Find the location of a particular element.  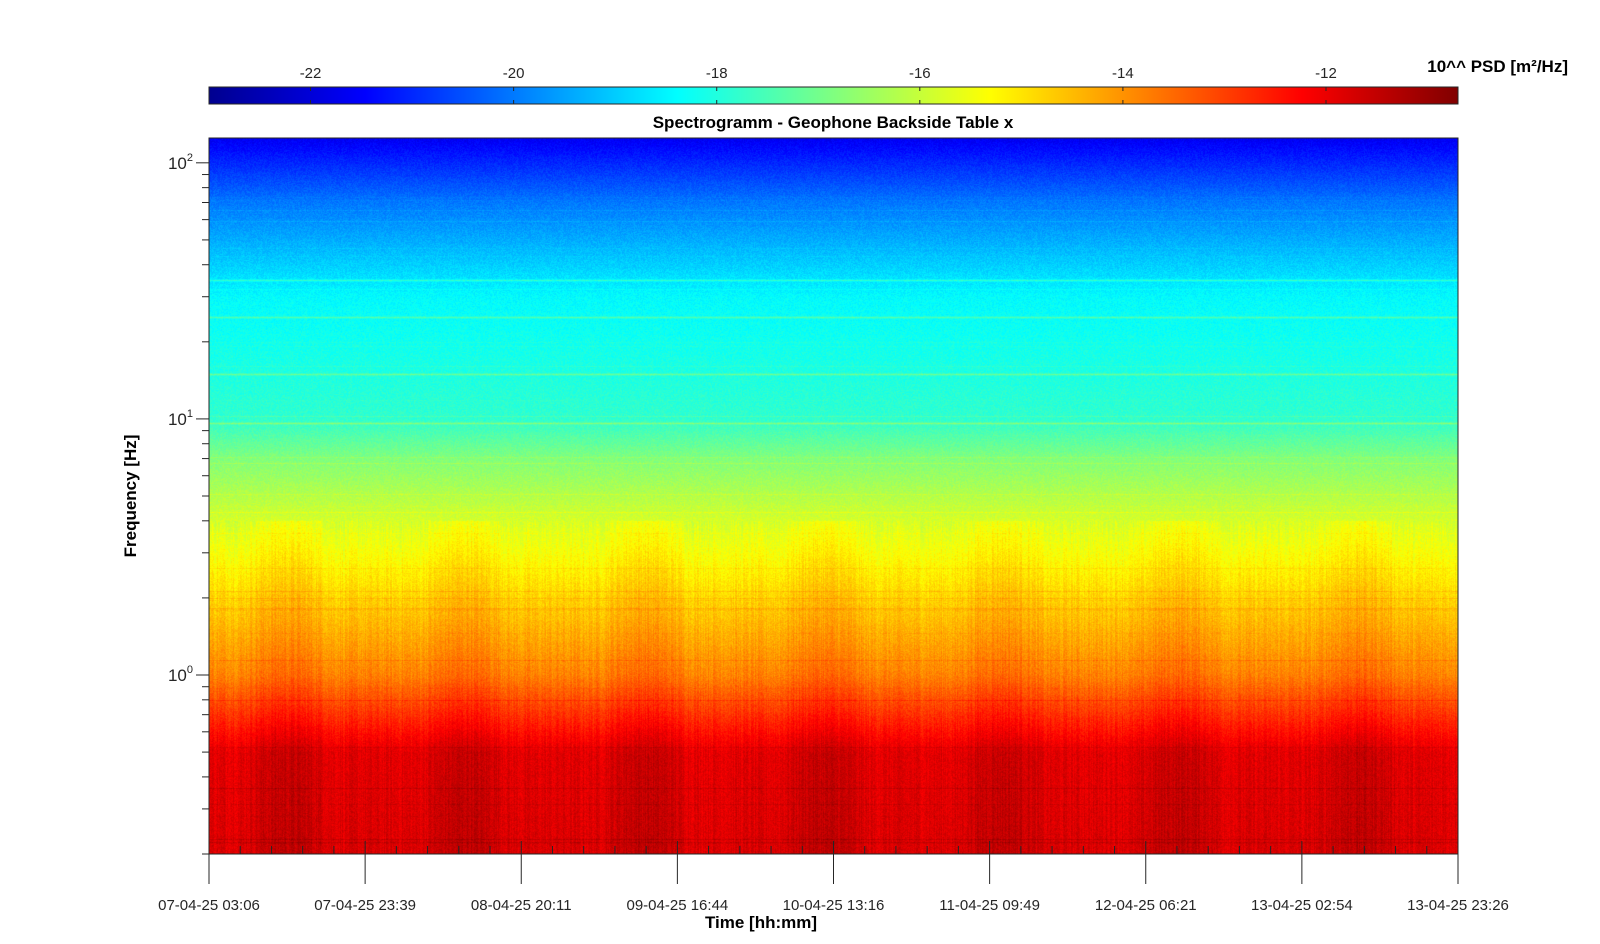

x-axis-label: Time [hh:mm] is located at coordinates (761, 922).